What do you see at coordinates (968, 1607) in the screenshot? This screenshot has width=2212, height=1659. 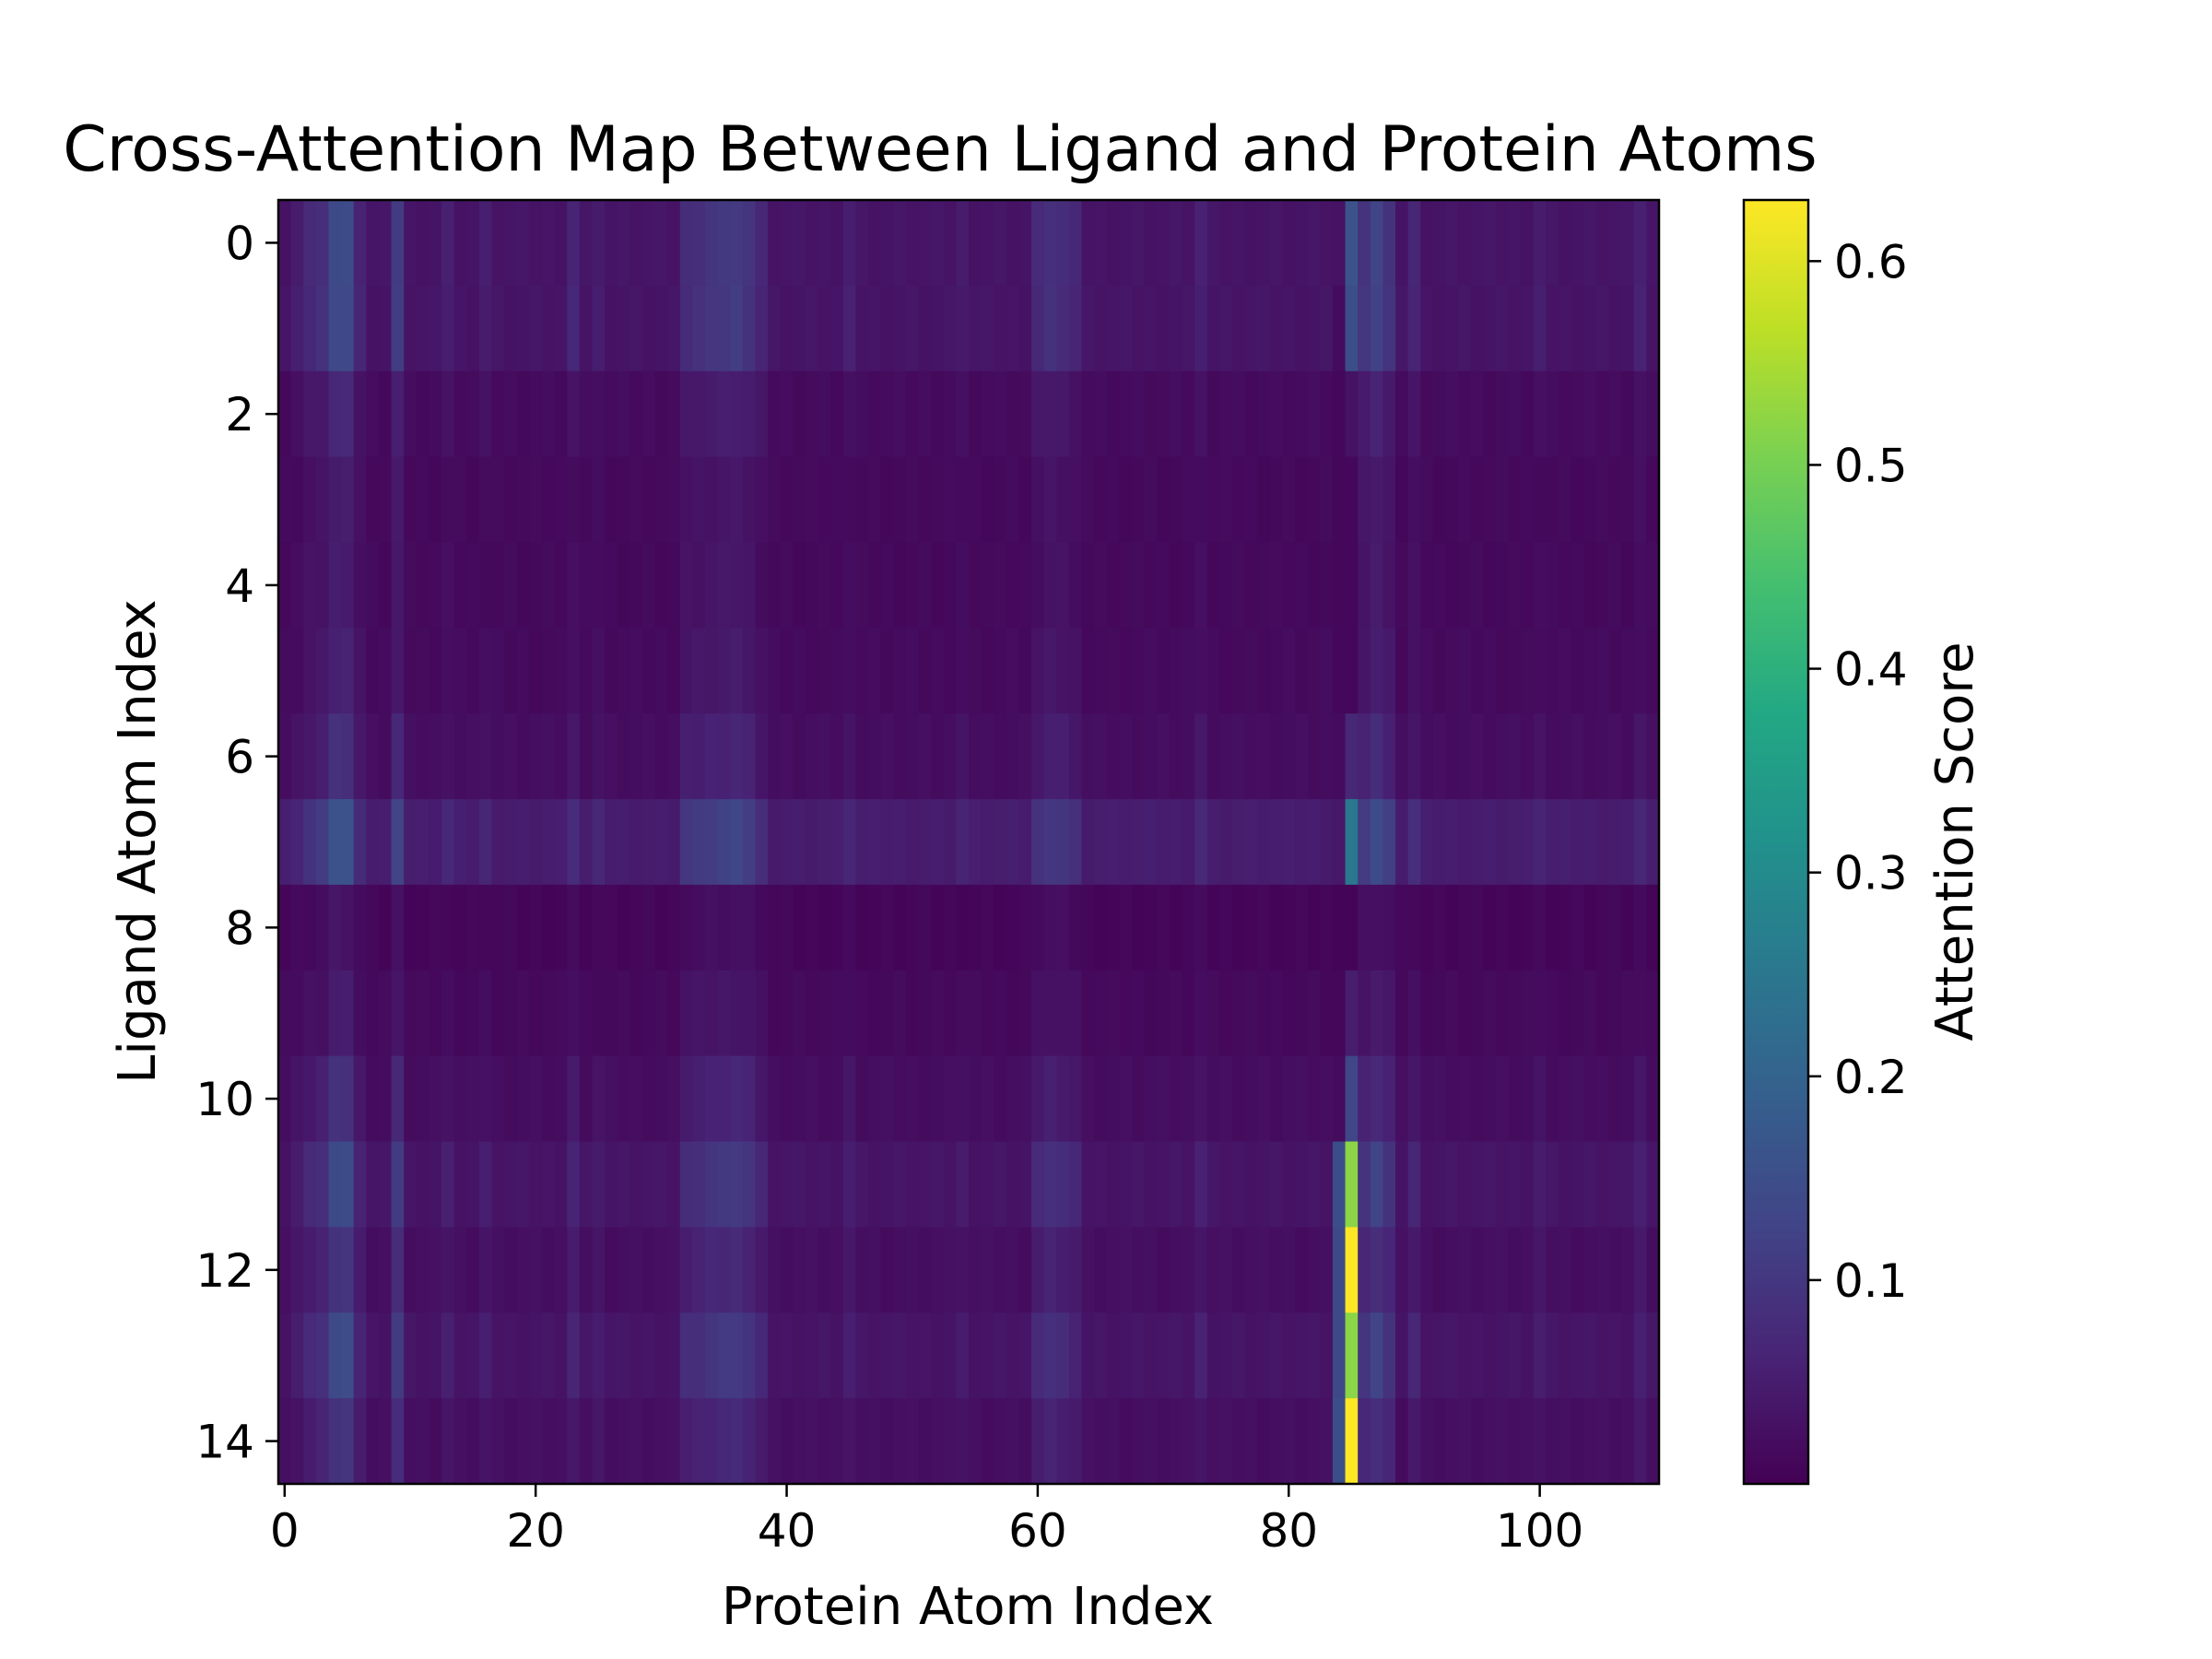 I see `x-axis-label: Protein Atom Index` at bounding box center [968, 1607].